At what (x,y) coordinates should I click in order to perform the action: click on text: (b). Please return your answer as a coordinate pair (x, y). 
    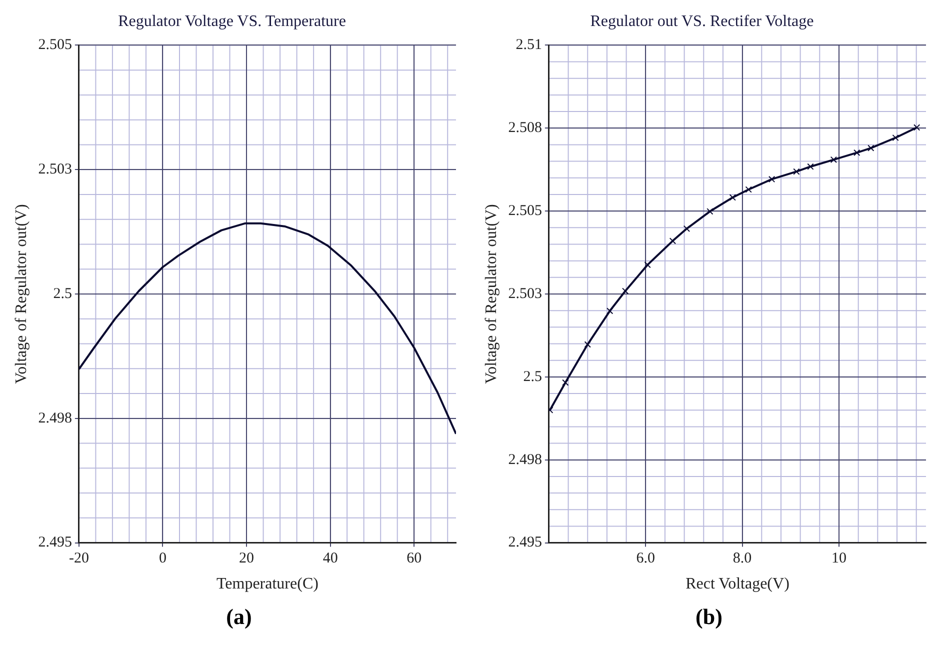
    Looking at the image, I should click on (709, 617).